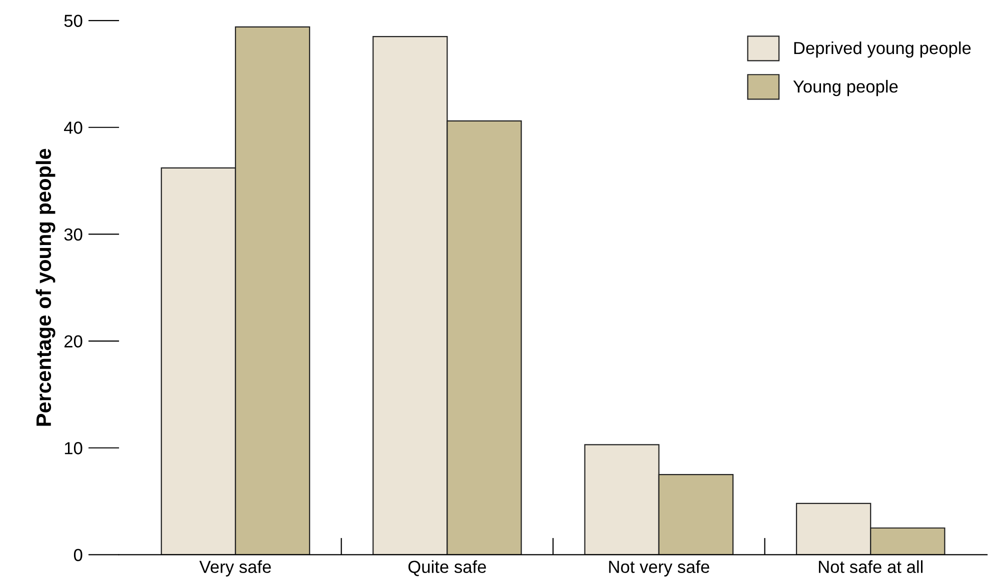  I want to click on y-tick-label: 10, so click(73, 448).